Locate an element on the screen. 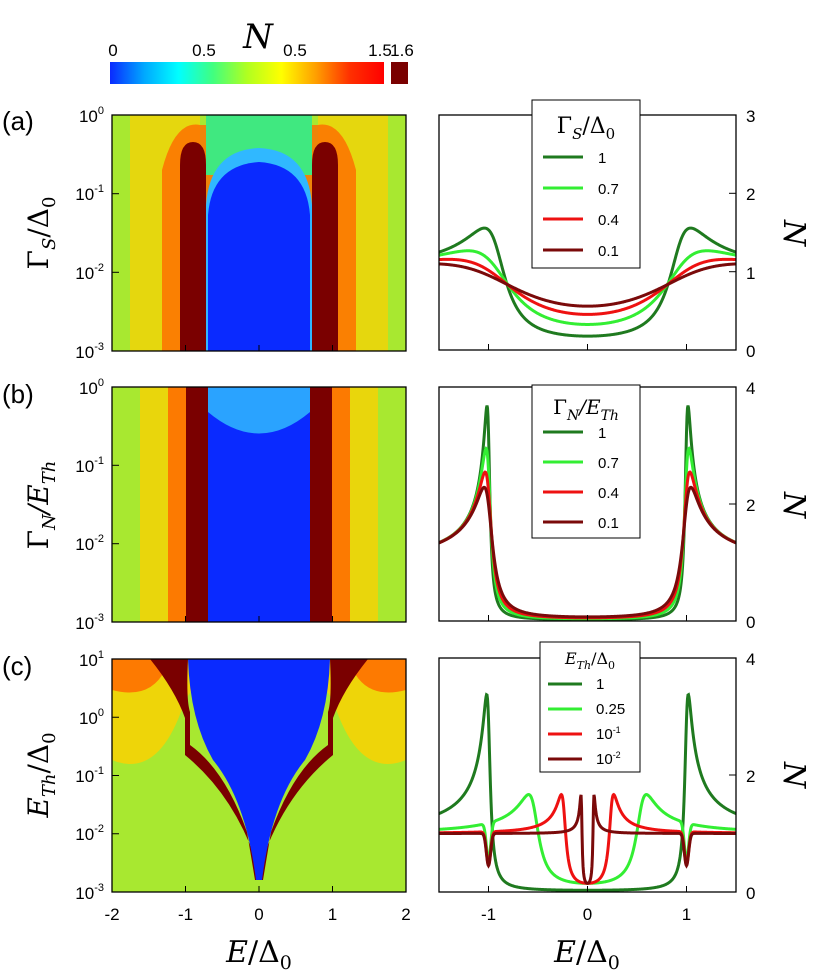 This screenshot has width=827, height=975. line-panel-c-axis-xlabel: E/Δ0 is located at coordinates (586, 954).